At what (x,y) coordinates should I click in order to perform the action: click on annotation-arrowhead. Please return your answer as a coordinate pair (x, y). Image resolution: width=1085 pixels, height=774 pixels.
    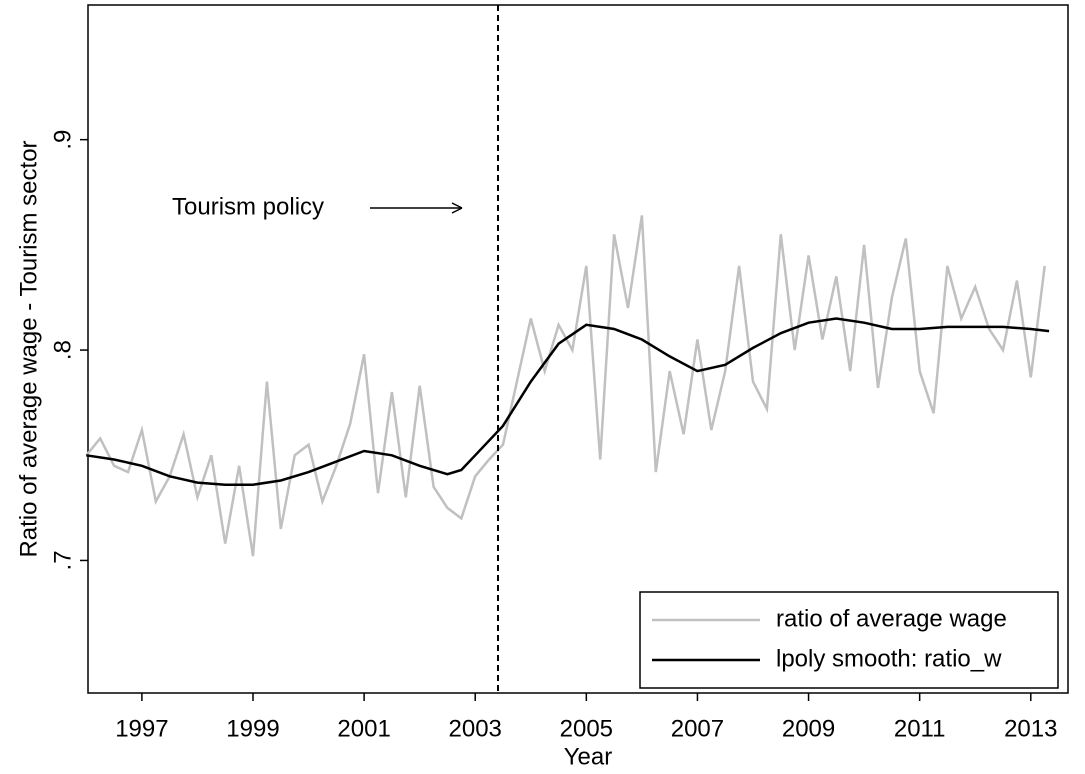
    Looking at the image, I should click on (457, 208).